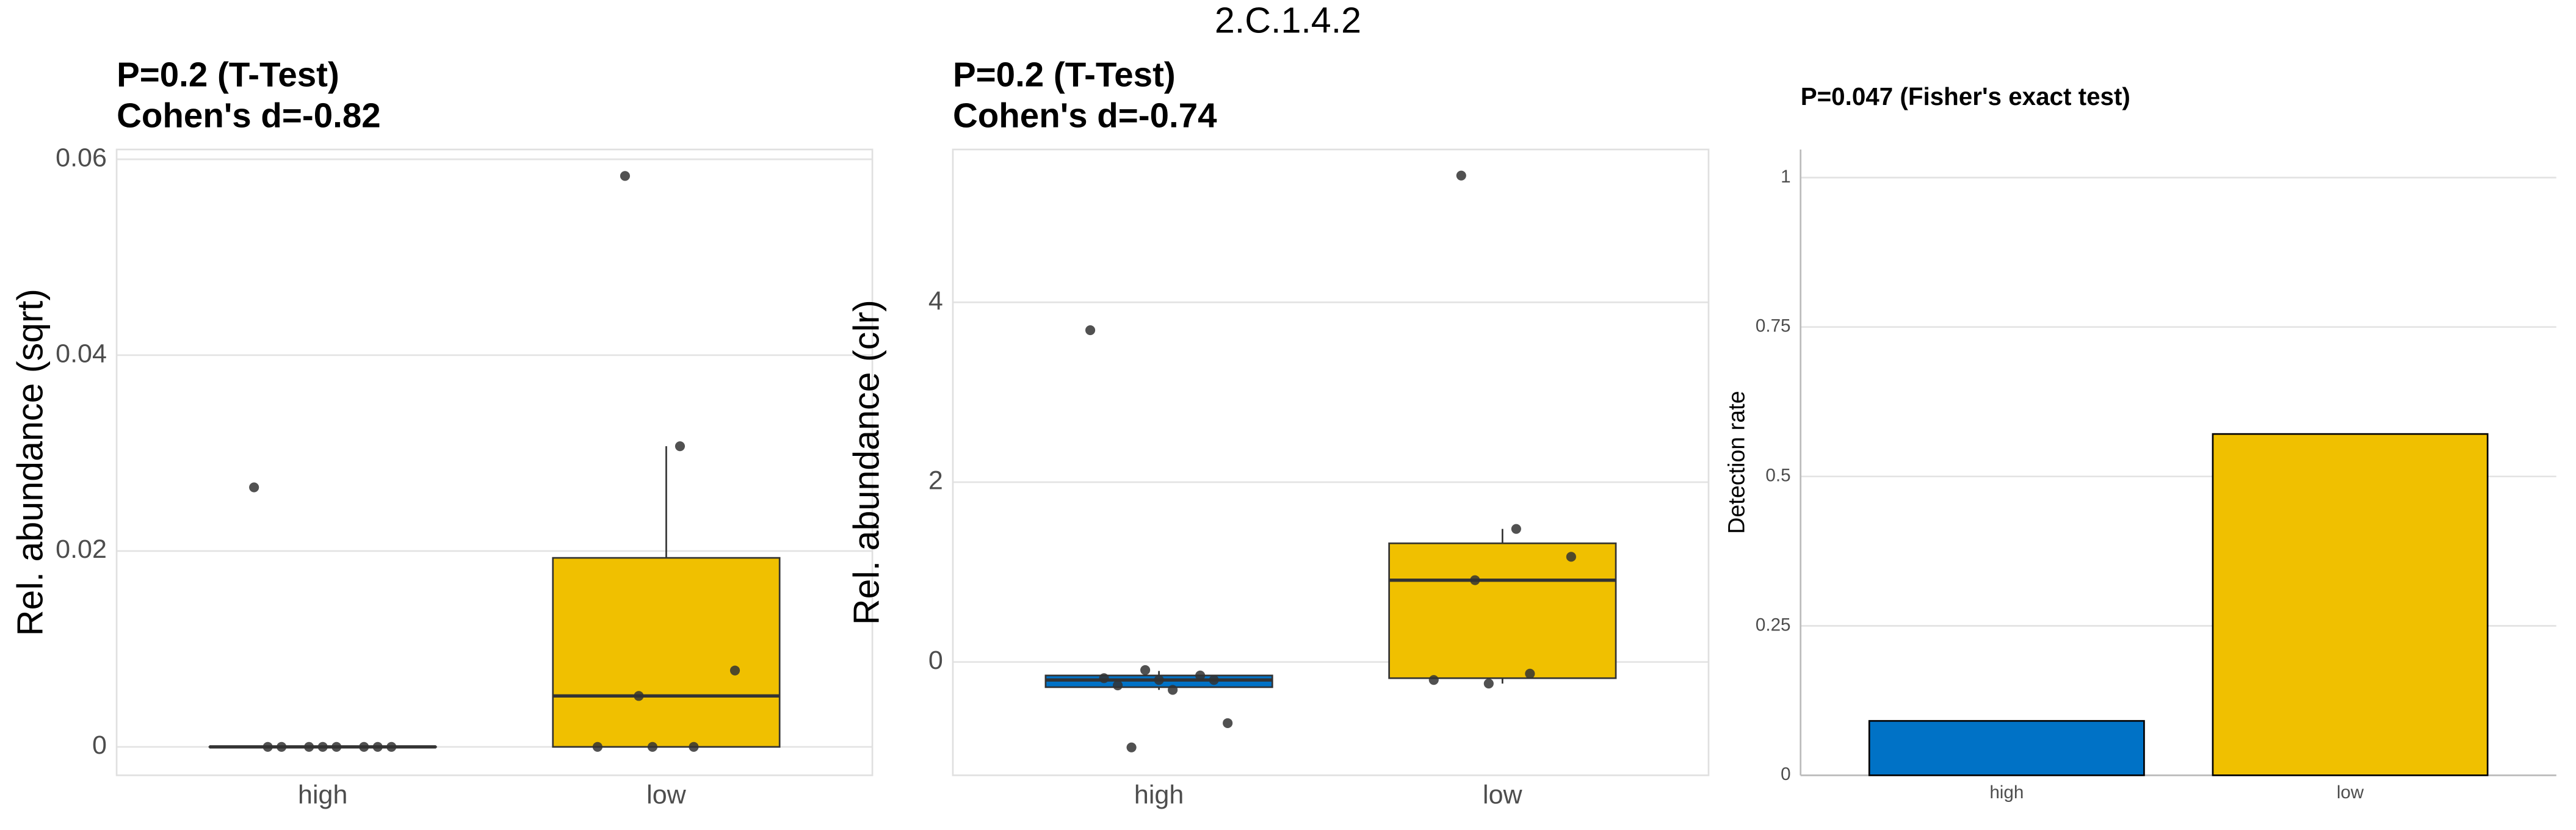  What do you see at coordinates (935, 480) in the screenshot?
I see `y-tick-label: 2` at bounding box center [935, 480].